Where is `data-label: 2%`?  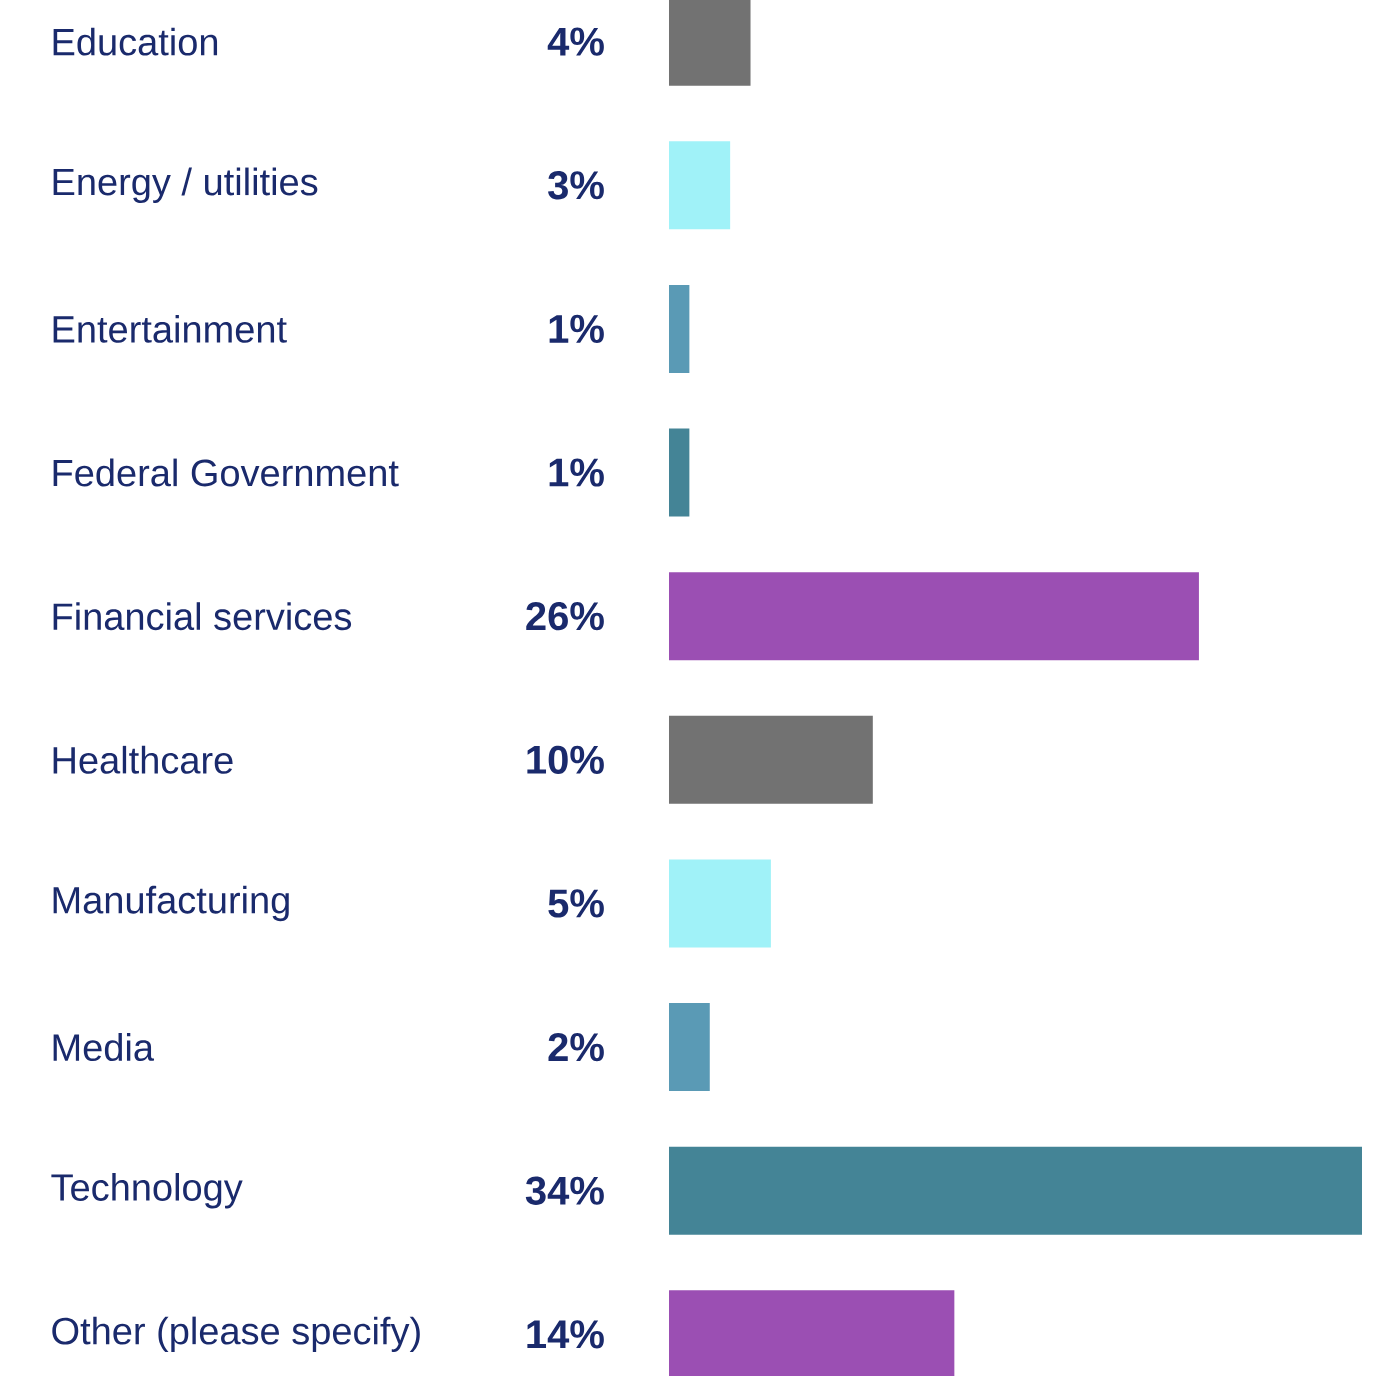
data-label: 2% is located at coordinates (576, 1047).